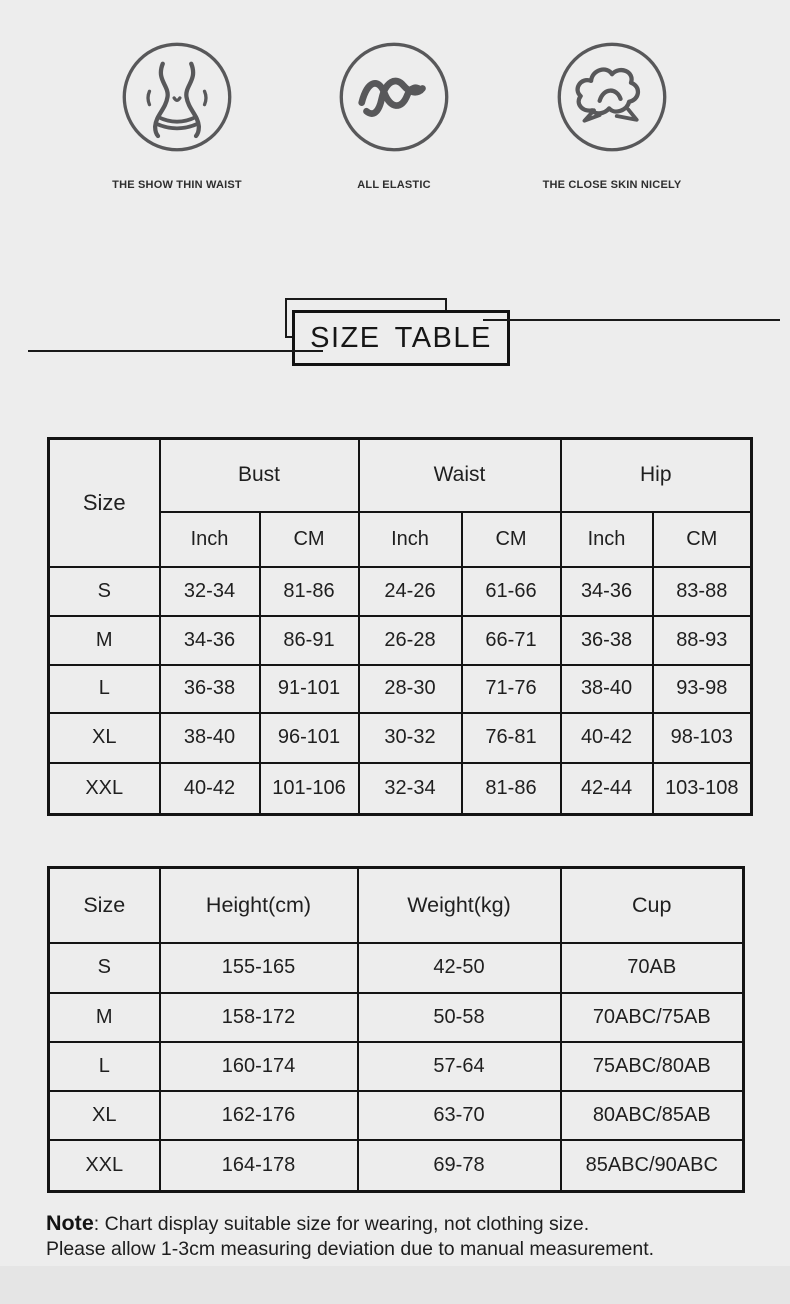 This screenshot has width=790, height=1304. Describe the element at coordinates (459, 905) in the screenshot. I see `fit-header-weight: Weight(kg)` at that location.